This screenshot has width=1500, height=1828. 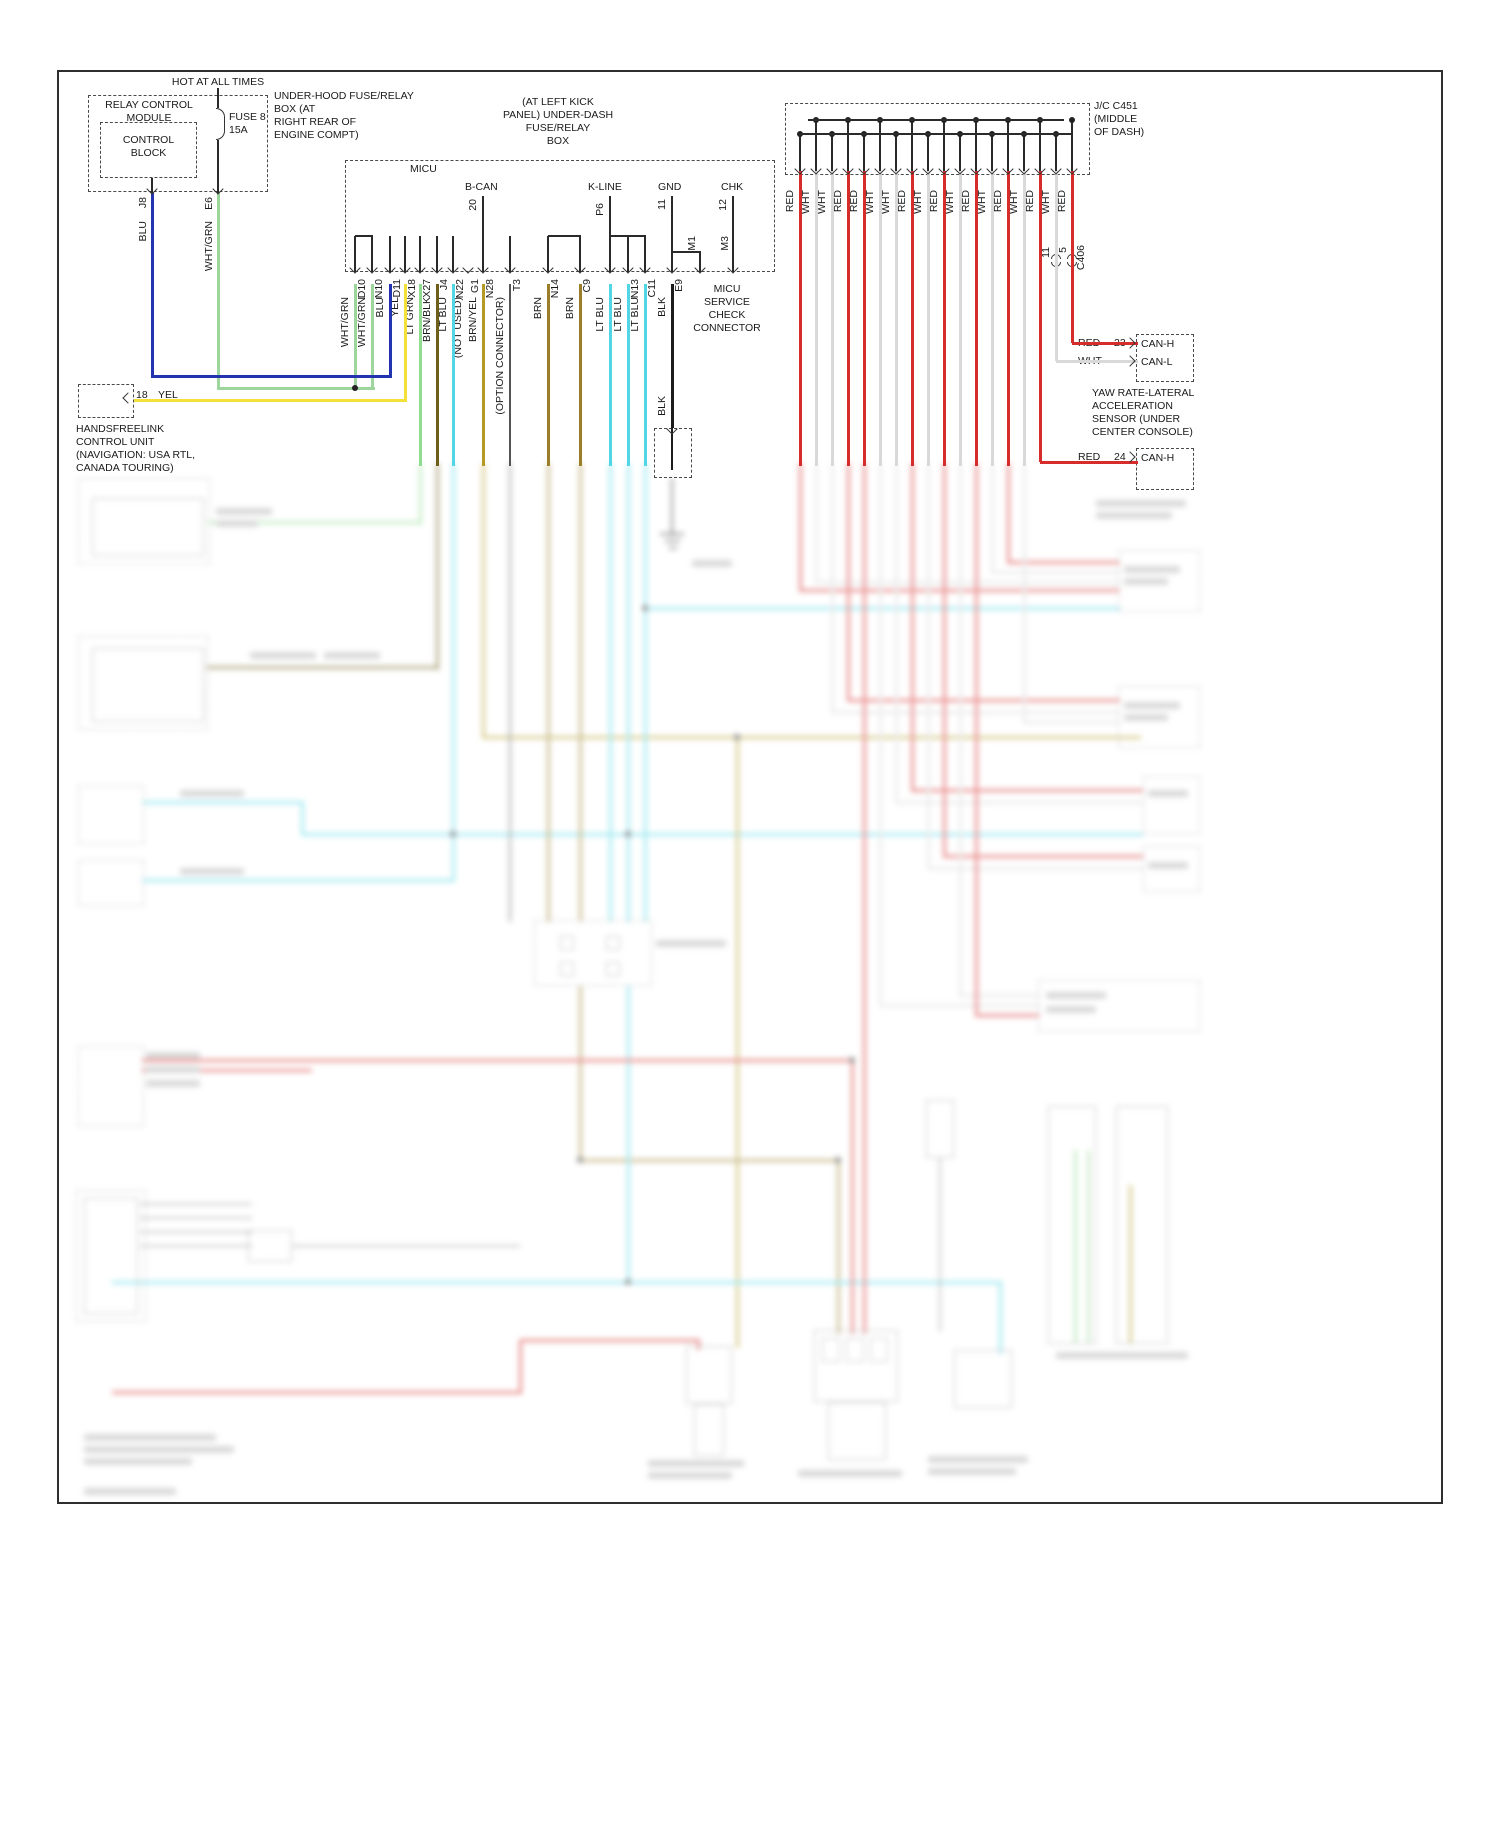 What do you see at coordinates (218, 82) in the screenshot?
I see `hot-at-all-times-label: HOT AT ALL TIMES` at bounding box center [218, 82].